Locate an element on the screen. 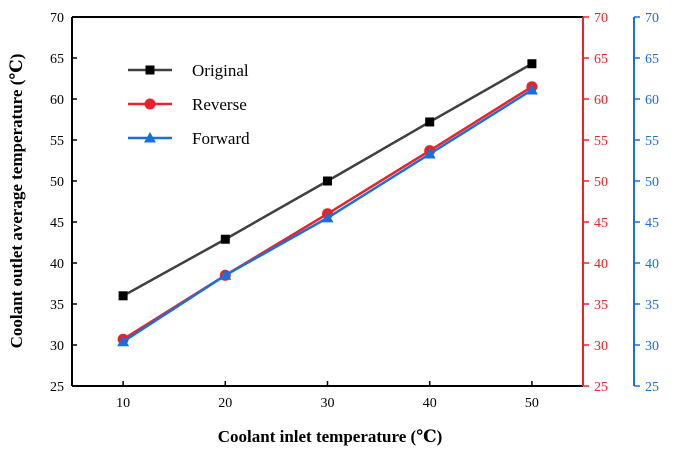 The height and width of the screenshot is (453, 673). x-axis: 10 20 30 40 50 is located at coordinates (327, 396).